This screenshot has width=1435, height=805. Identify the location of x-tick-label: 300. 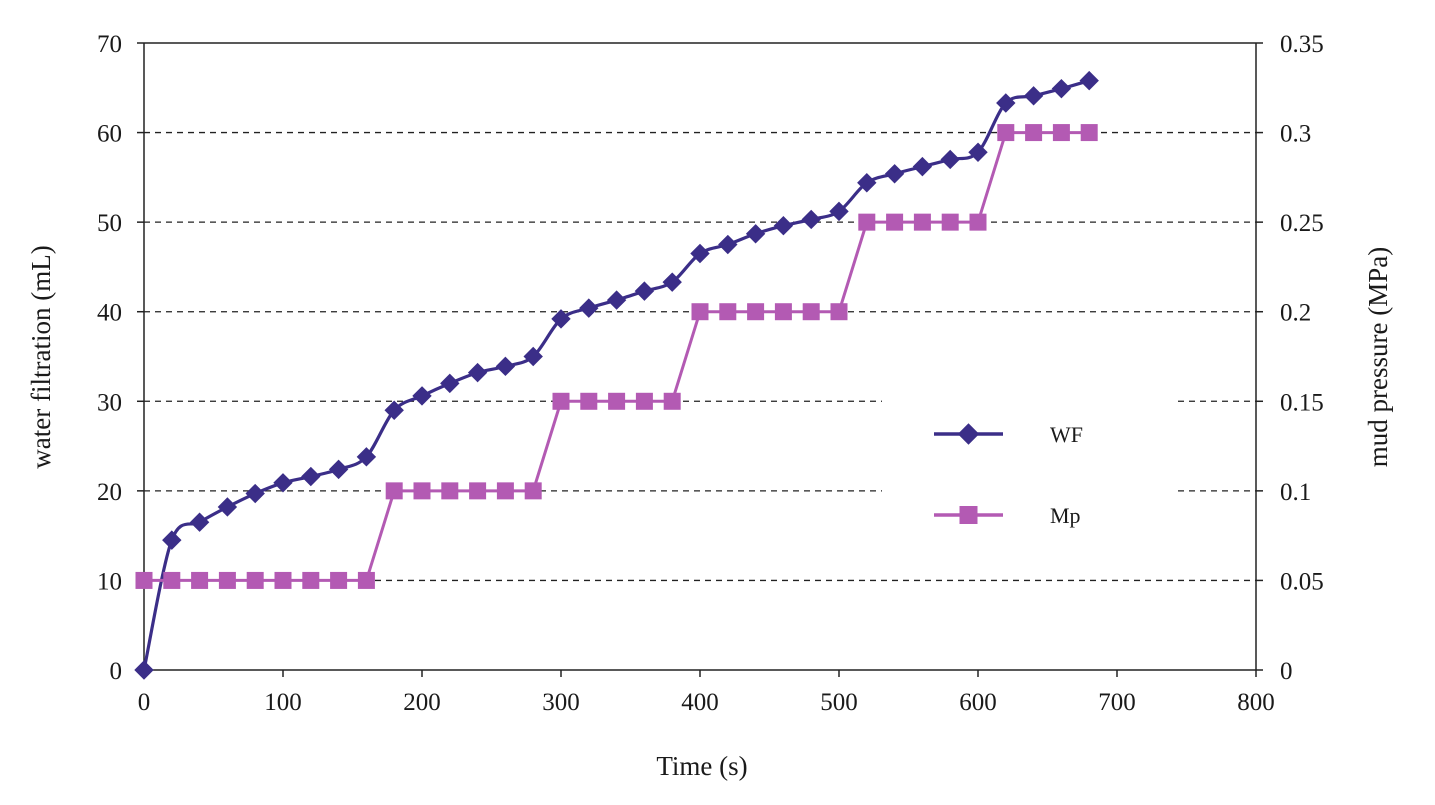
(561, 702).